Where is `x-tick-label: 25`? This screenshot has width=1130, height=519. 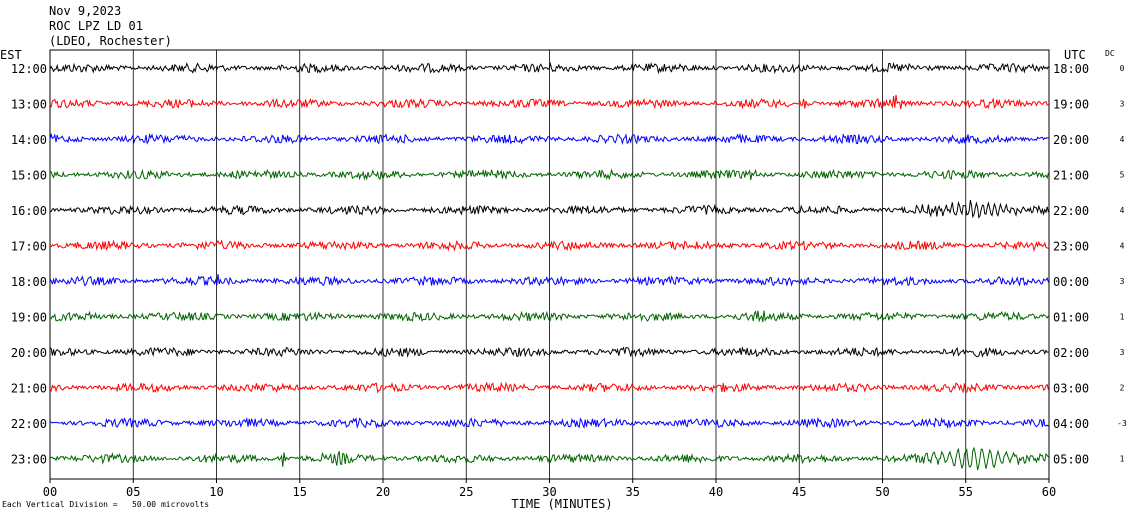
x-tick-label: 25 is located at coordinates (466, 492).